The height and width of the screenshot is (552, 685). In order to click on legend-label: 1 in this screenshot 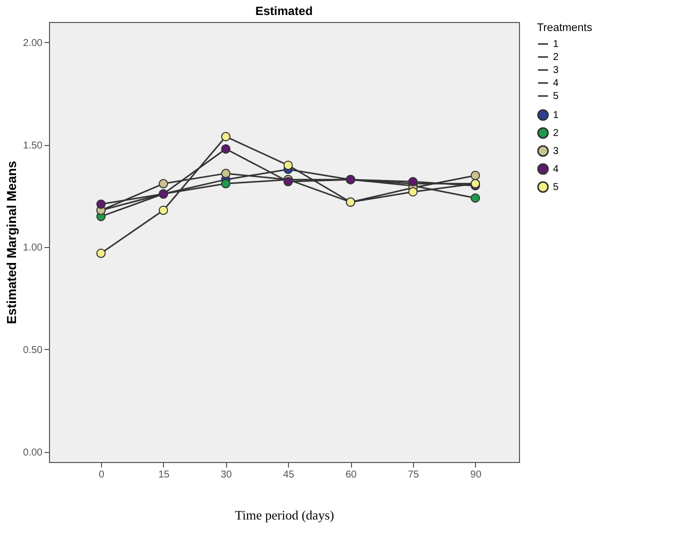, I will do `click(556, 115)`.